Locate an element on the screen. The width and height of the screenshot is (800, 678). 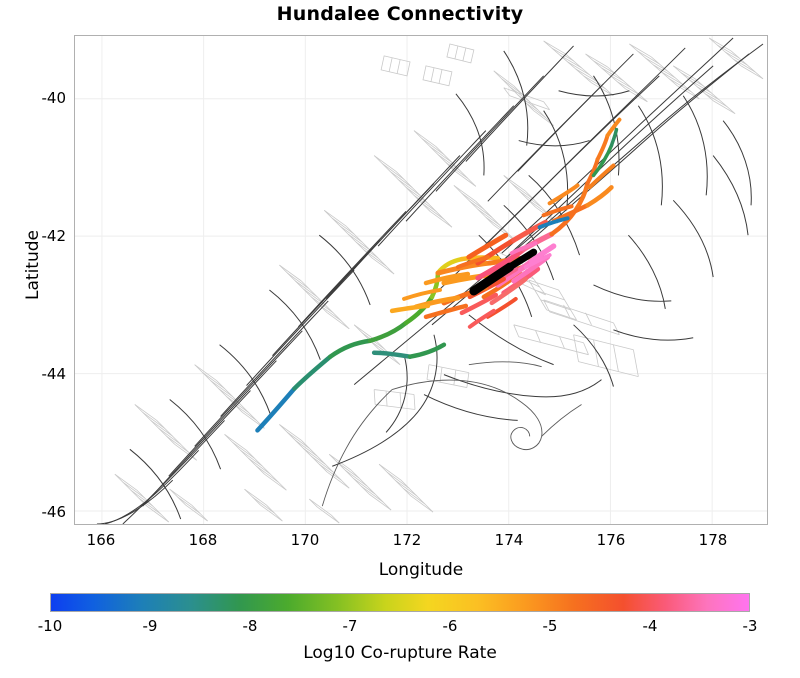
ytick-minus42: -42 is located at coordinates (54, 236).